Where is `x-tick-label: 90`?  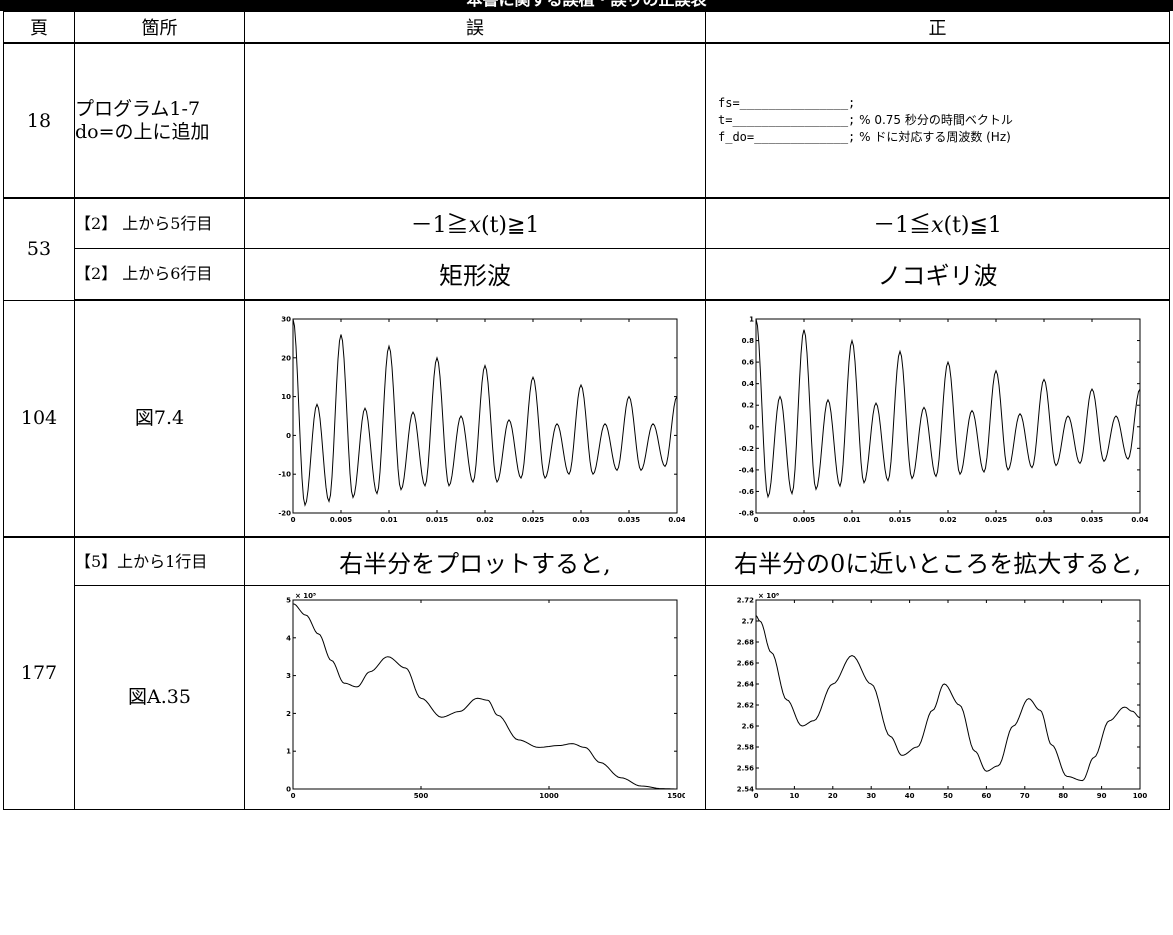 x-tick-label: 90 is located at coordinates (1101, 796).